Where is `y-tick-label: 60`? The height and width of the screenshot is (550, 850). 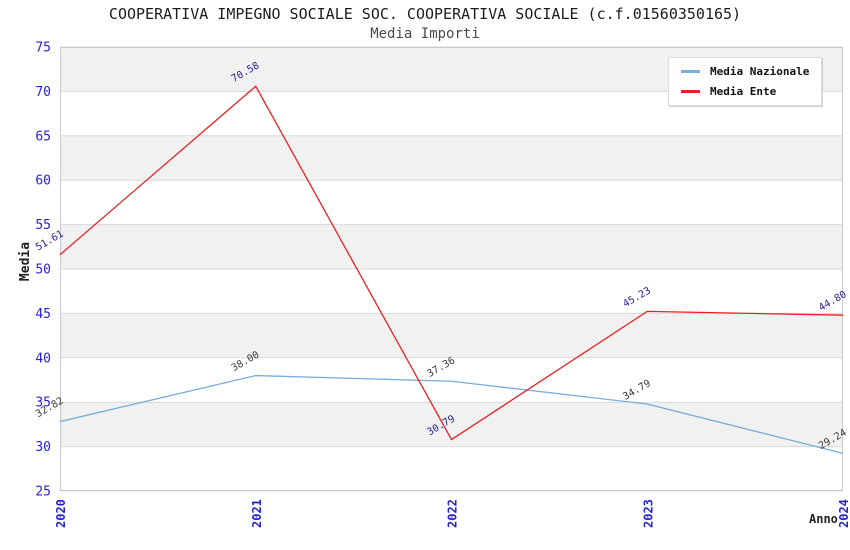 y-tick-label: 60 is located at coordinates (43, 181).